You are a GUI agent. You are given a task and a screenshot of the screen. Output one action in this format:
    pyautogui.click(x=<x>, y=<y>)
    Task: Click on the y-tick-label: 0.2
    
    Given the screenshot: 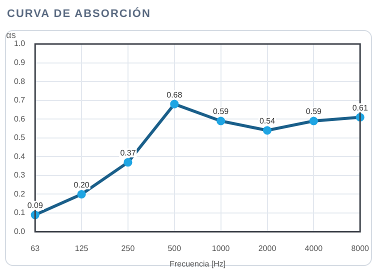 What is the action you would take?
    pyautogui.click(x=20, y=193)
    